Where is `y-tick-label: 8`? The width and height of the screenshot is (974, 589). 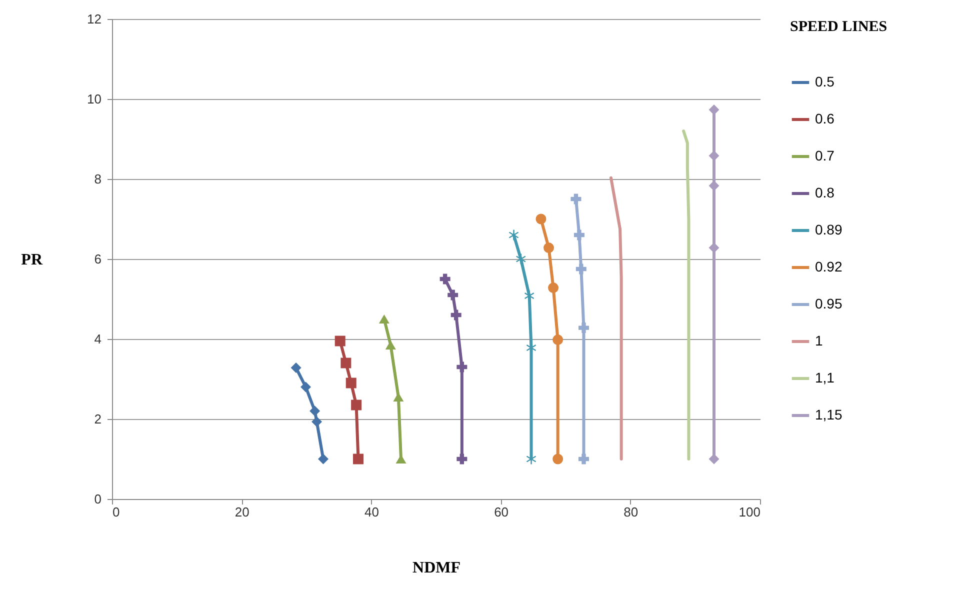 y-tick-label: 8 is located at coordinates (98, 179).